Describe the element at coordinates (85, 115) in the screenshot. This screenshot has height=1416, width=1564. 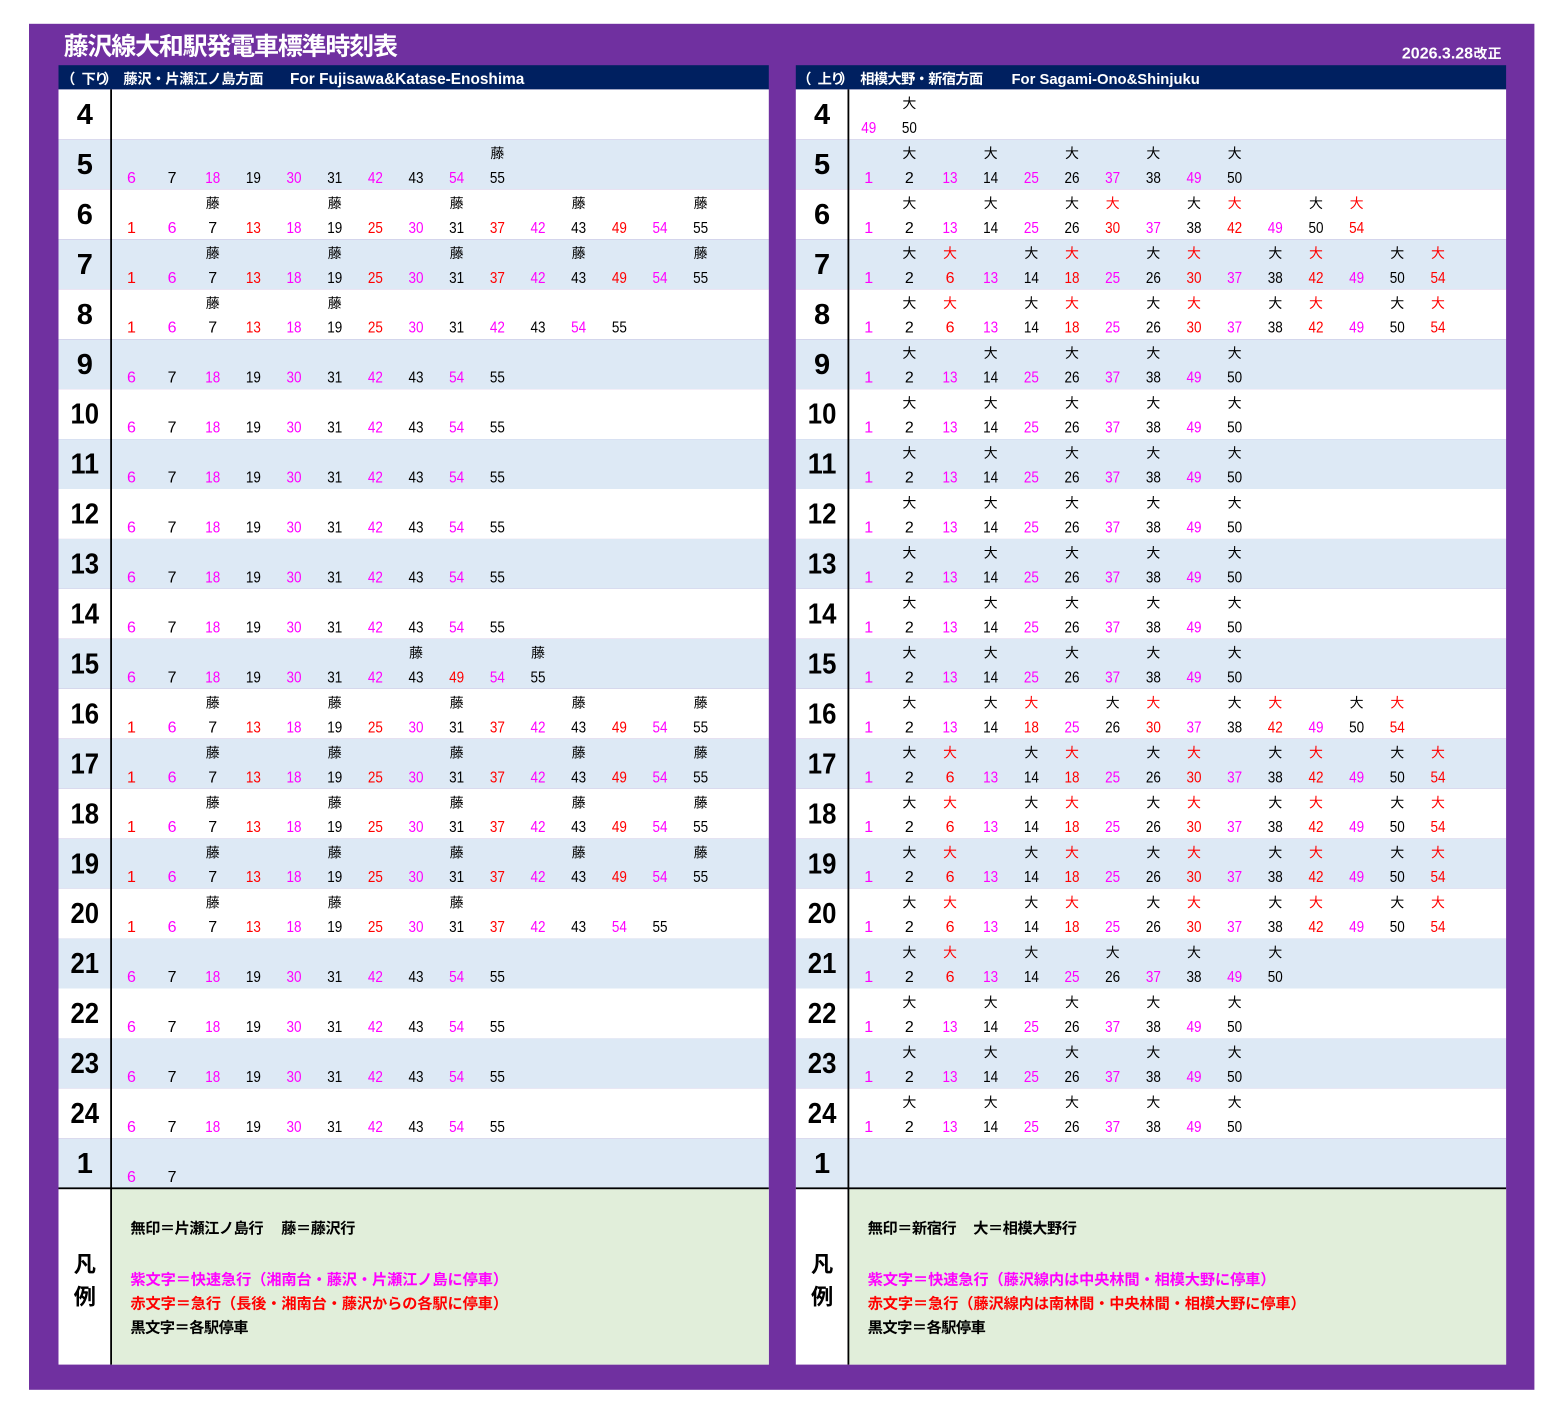
I see `svg-text: 4` at that location.